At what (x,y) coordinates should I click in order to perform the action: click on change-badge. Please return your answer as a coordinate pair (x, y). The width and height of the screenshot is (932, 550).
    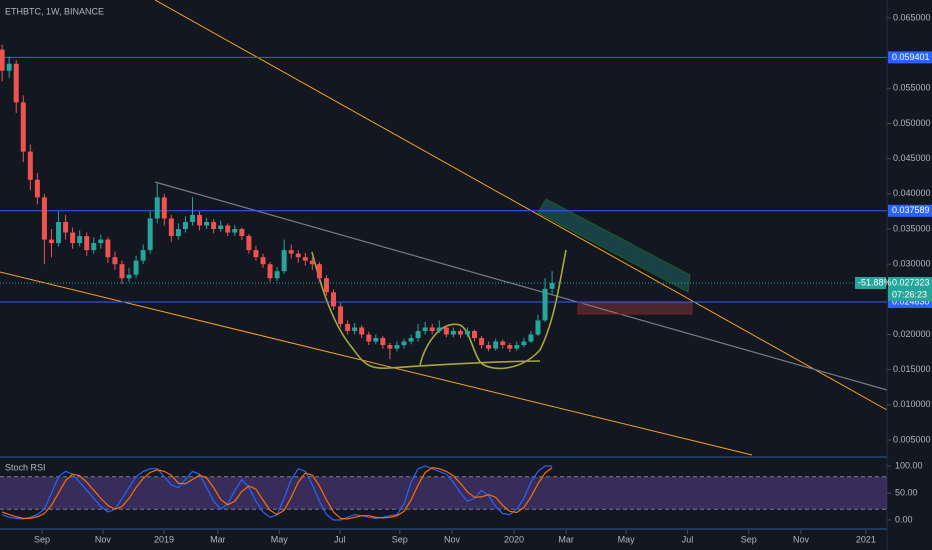
    Looking at the image, I should click on (870, 283).